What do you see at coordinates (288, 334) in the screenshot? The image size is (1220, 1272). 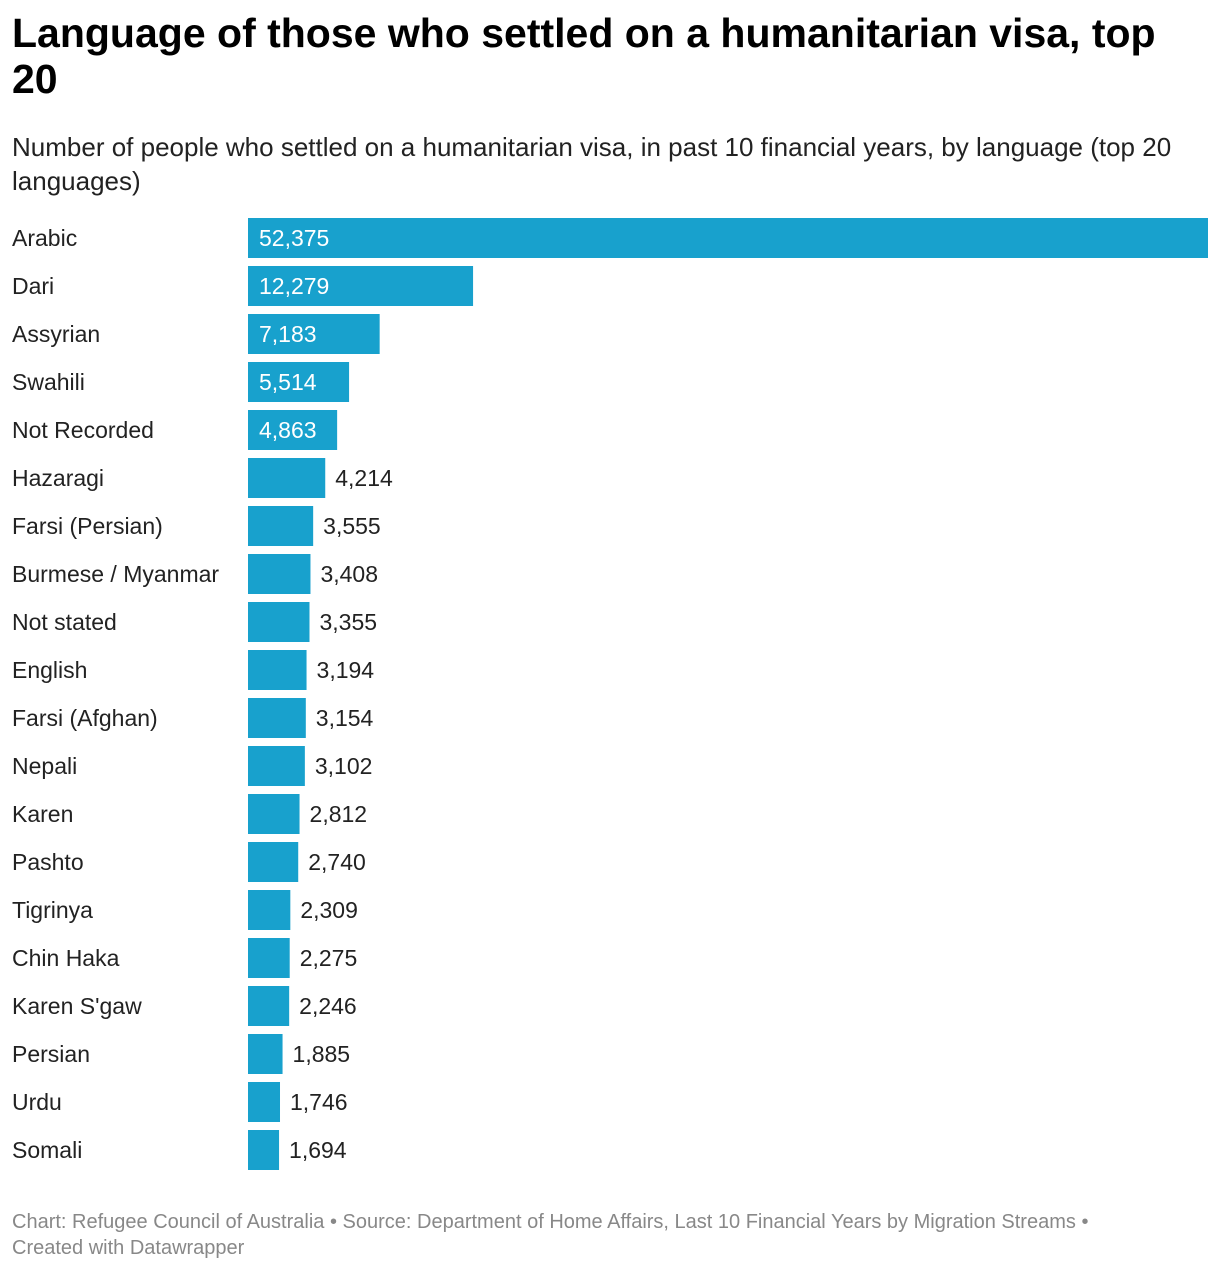 I see `value-label: 7,183` at bounding box center [288, 334].